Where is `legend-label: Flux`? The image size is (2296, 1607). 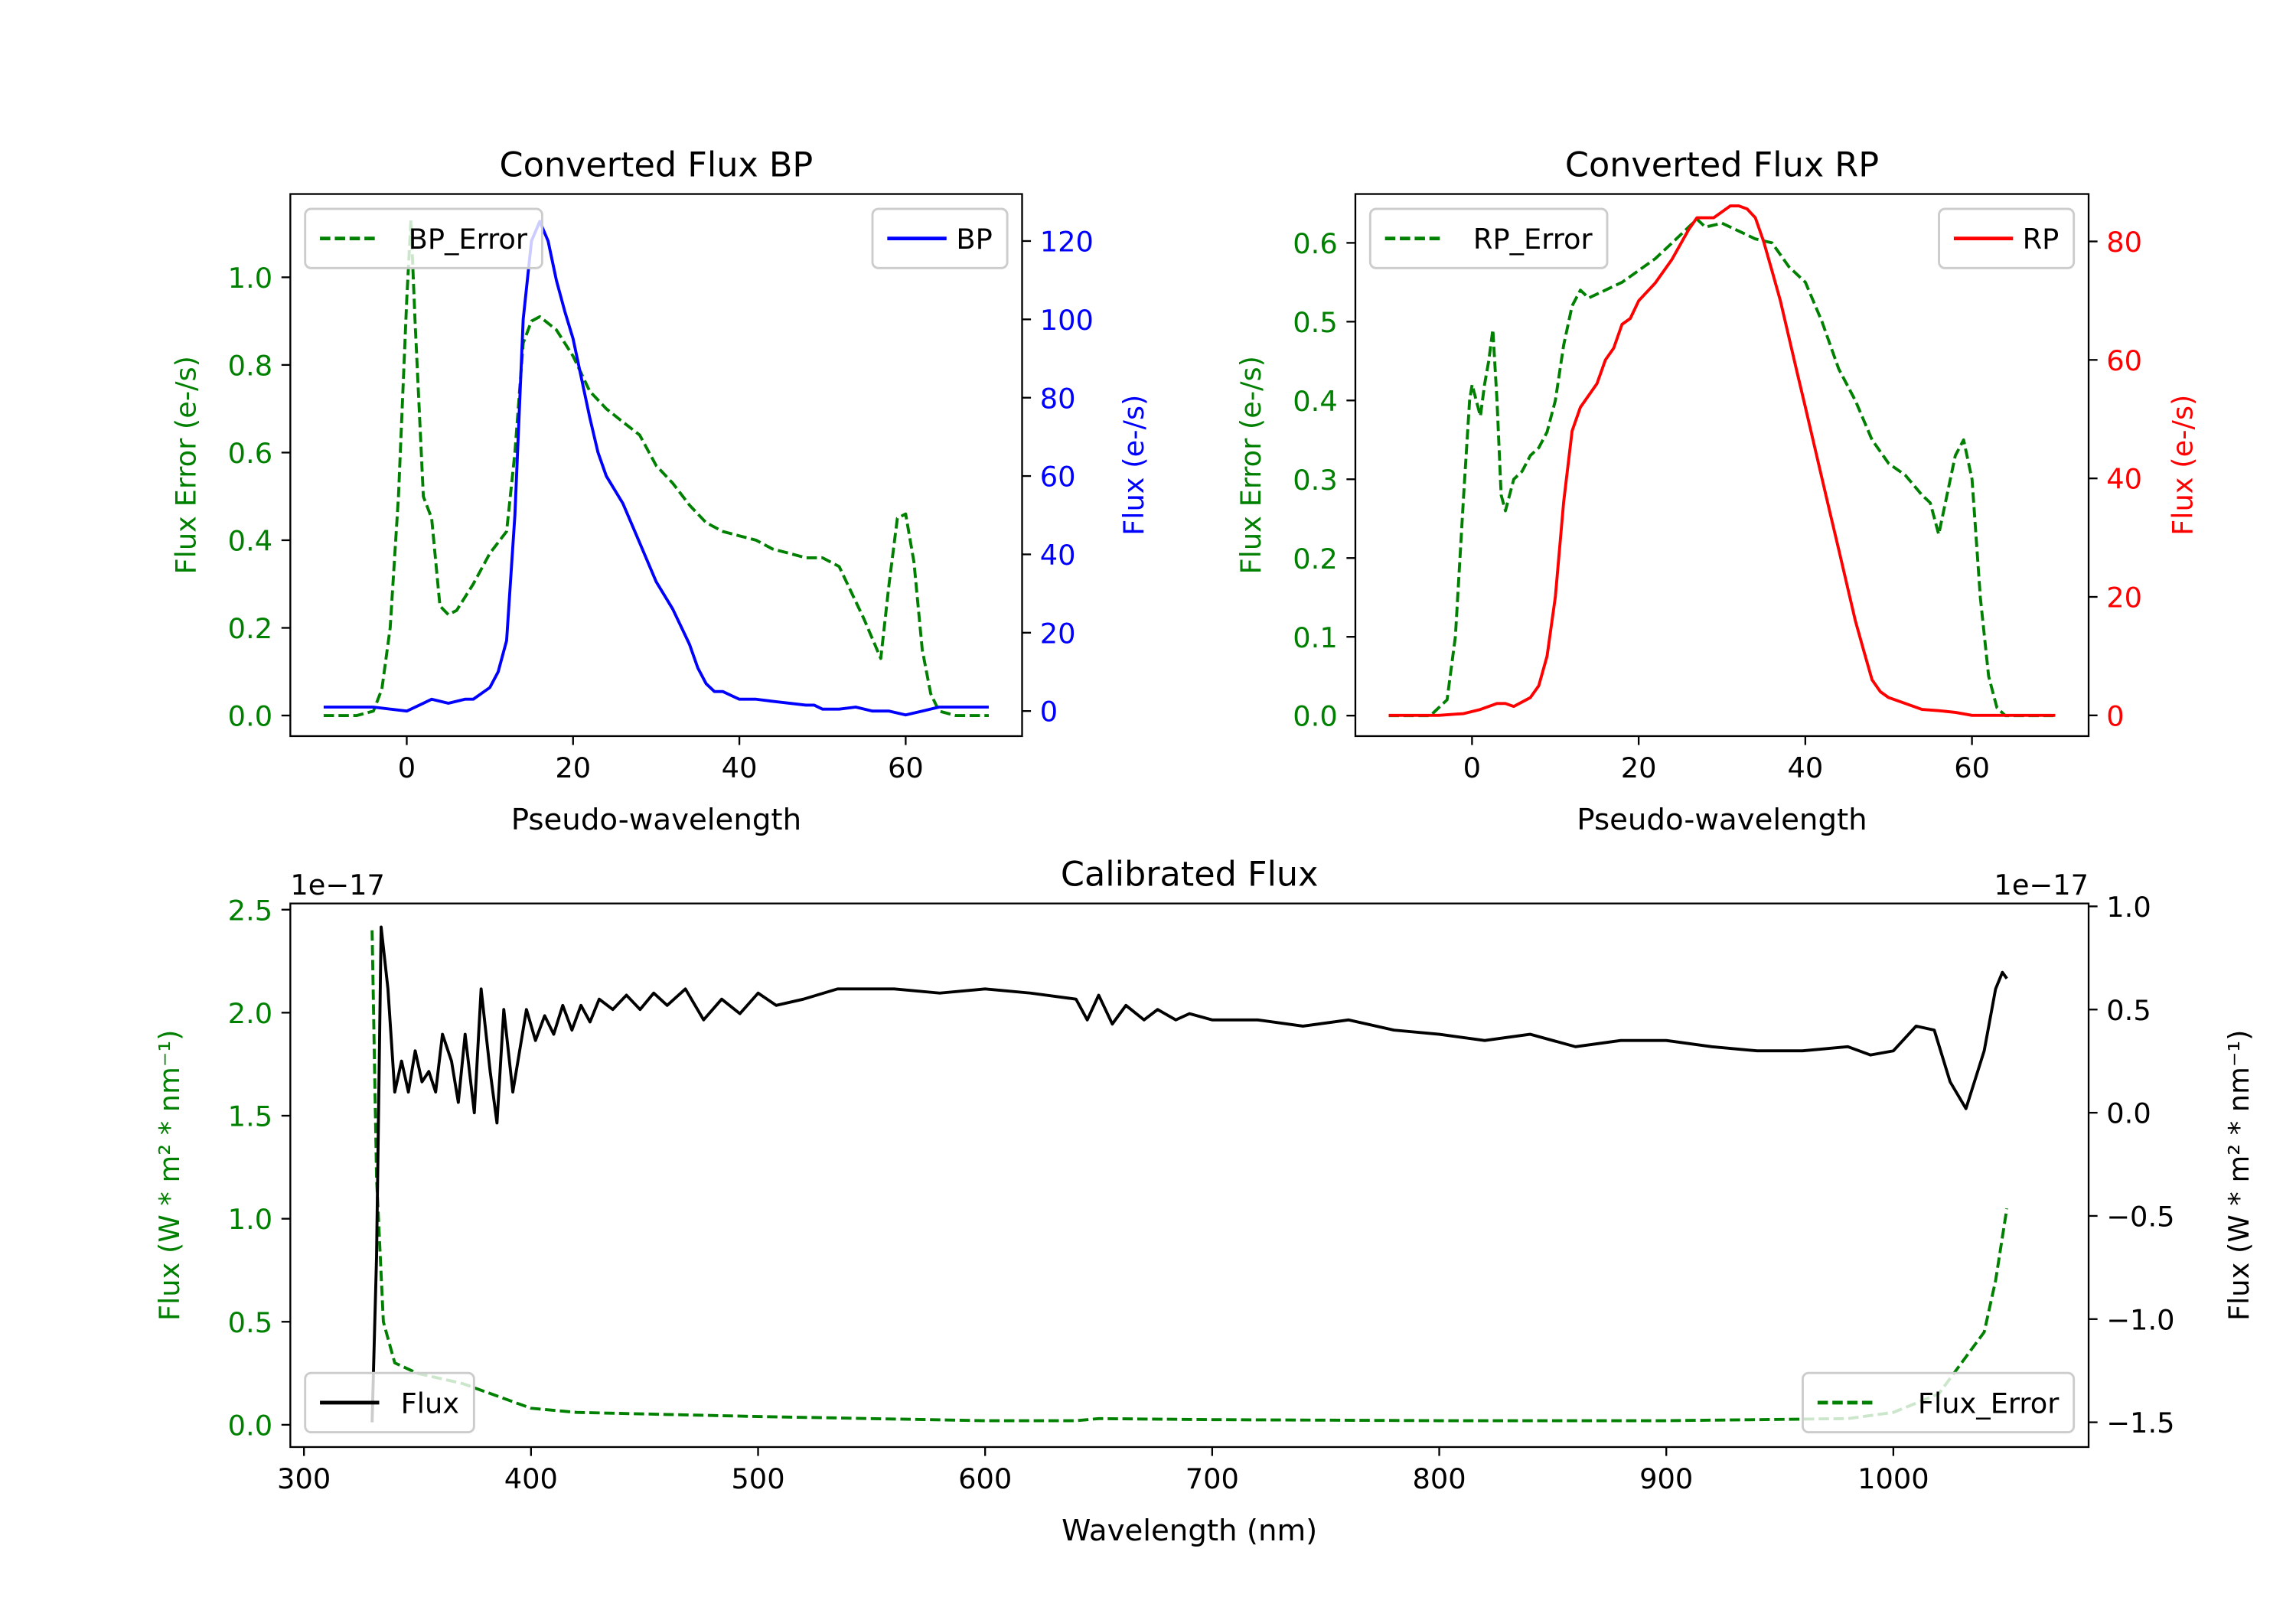 legend-label: Flux is located at coordinates (430, 1403).